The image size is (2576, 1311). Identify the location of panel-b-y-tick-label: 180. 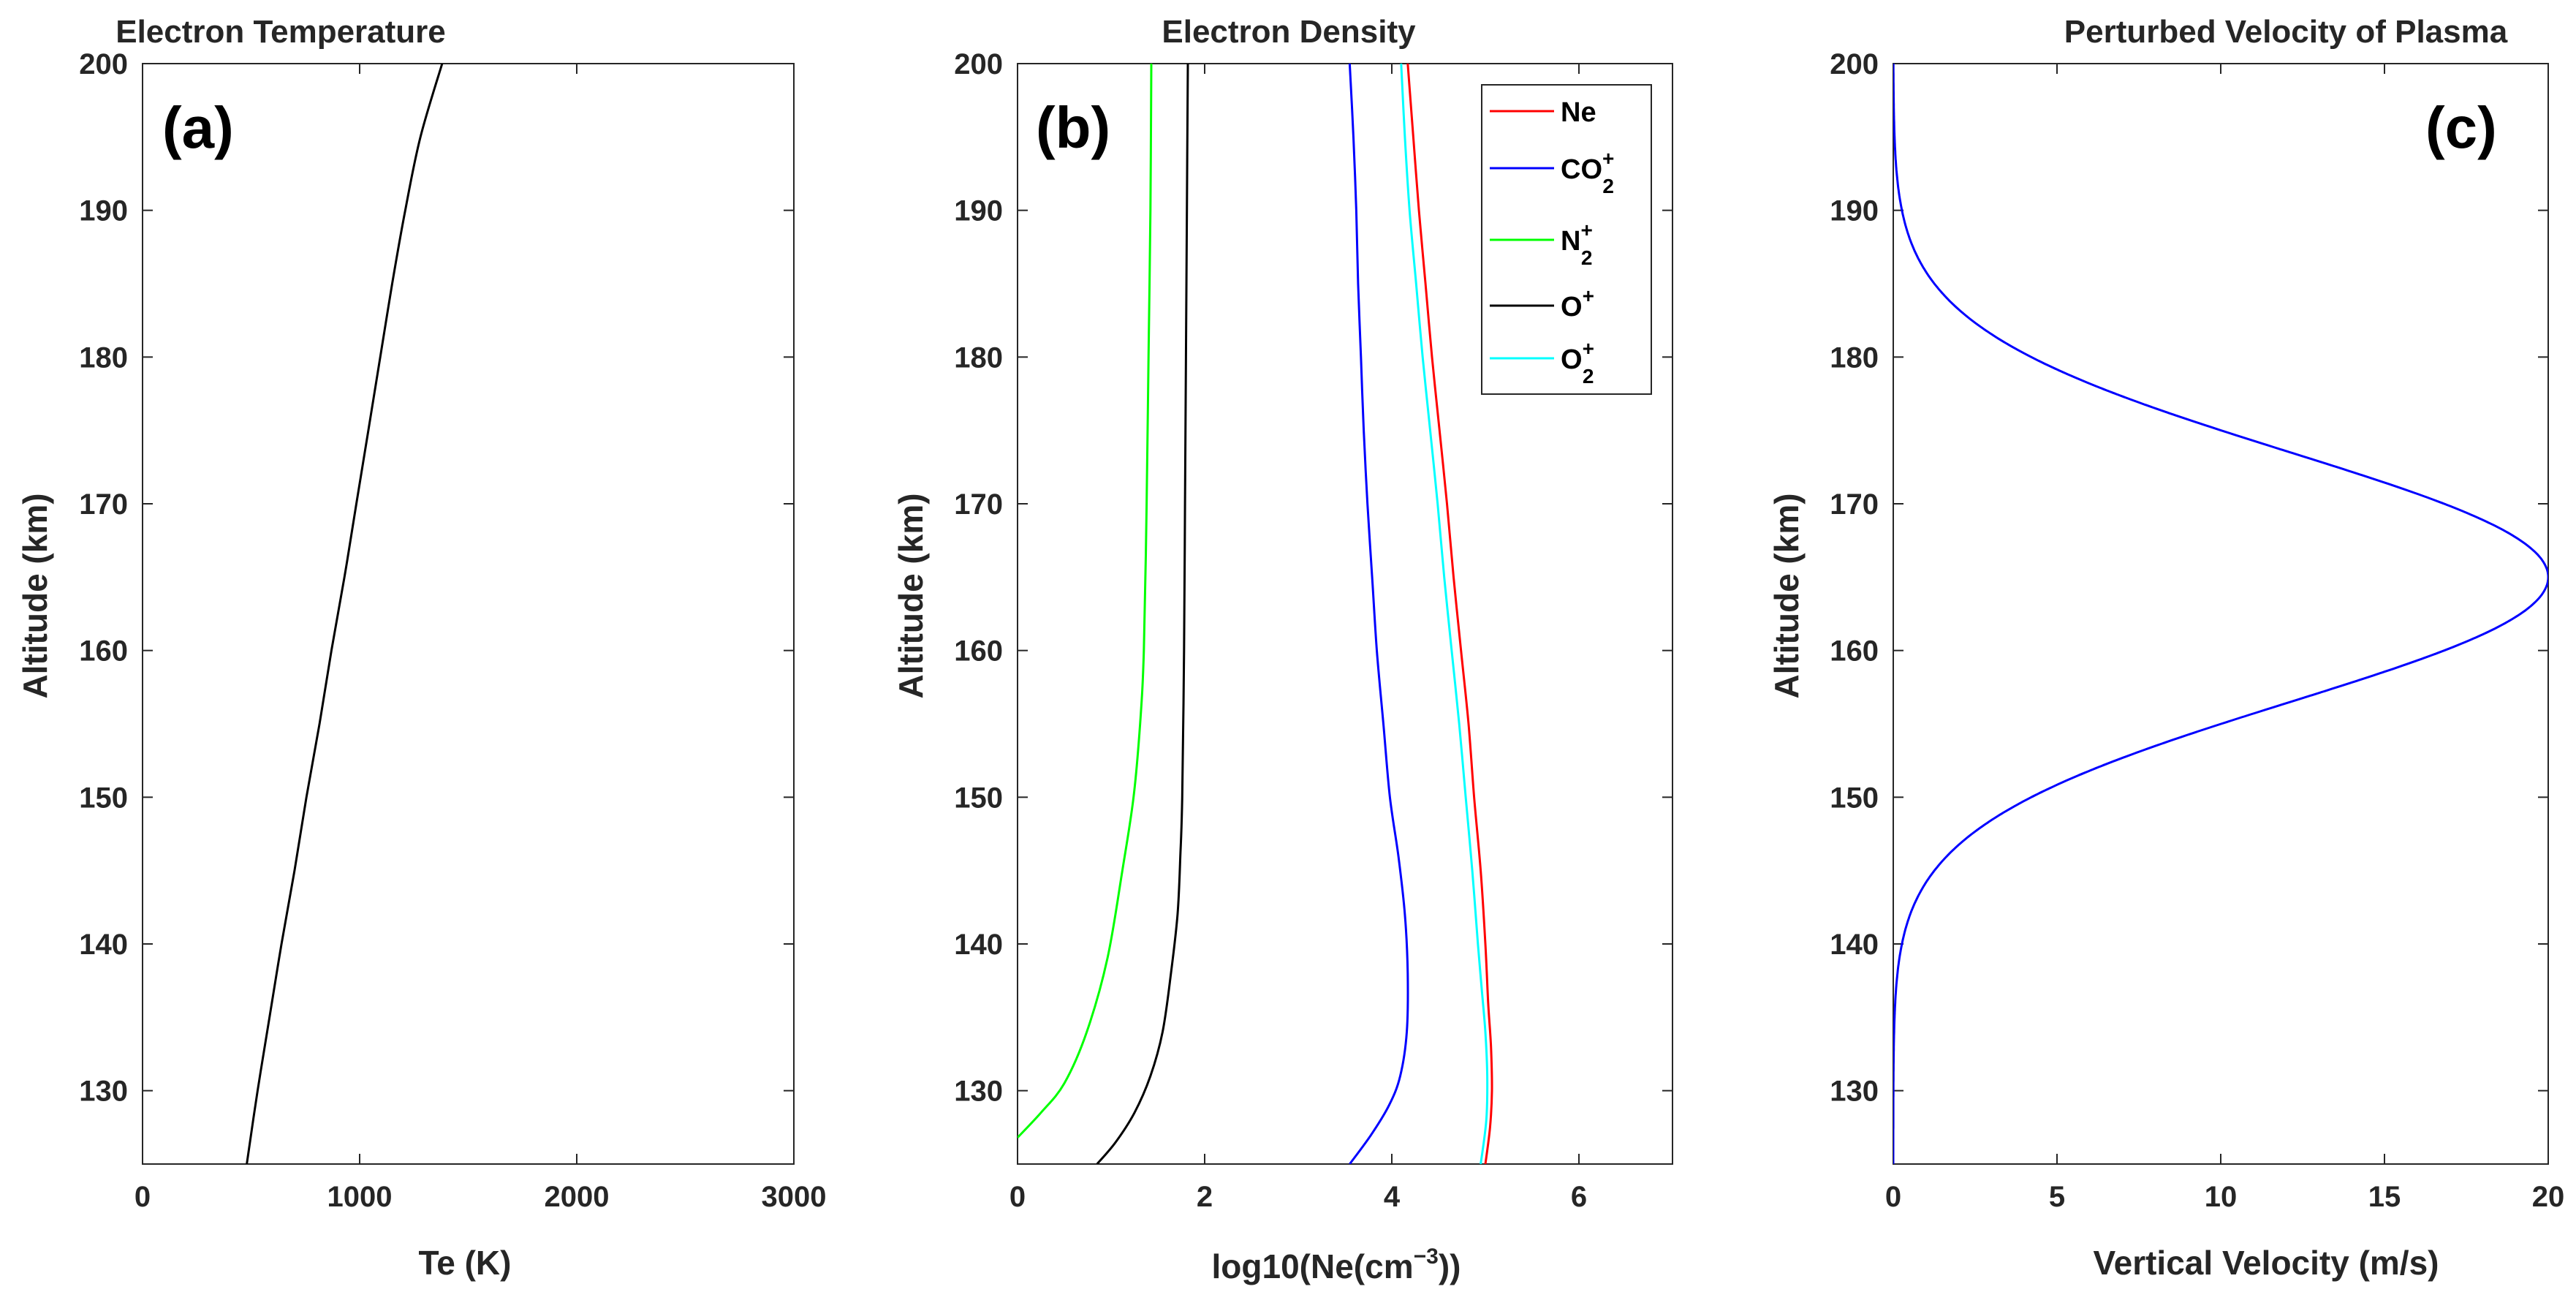
(978, 357).